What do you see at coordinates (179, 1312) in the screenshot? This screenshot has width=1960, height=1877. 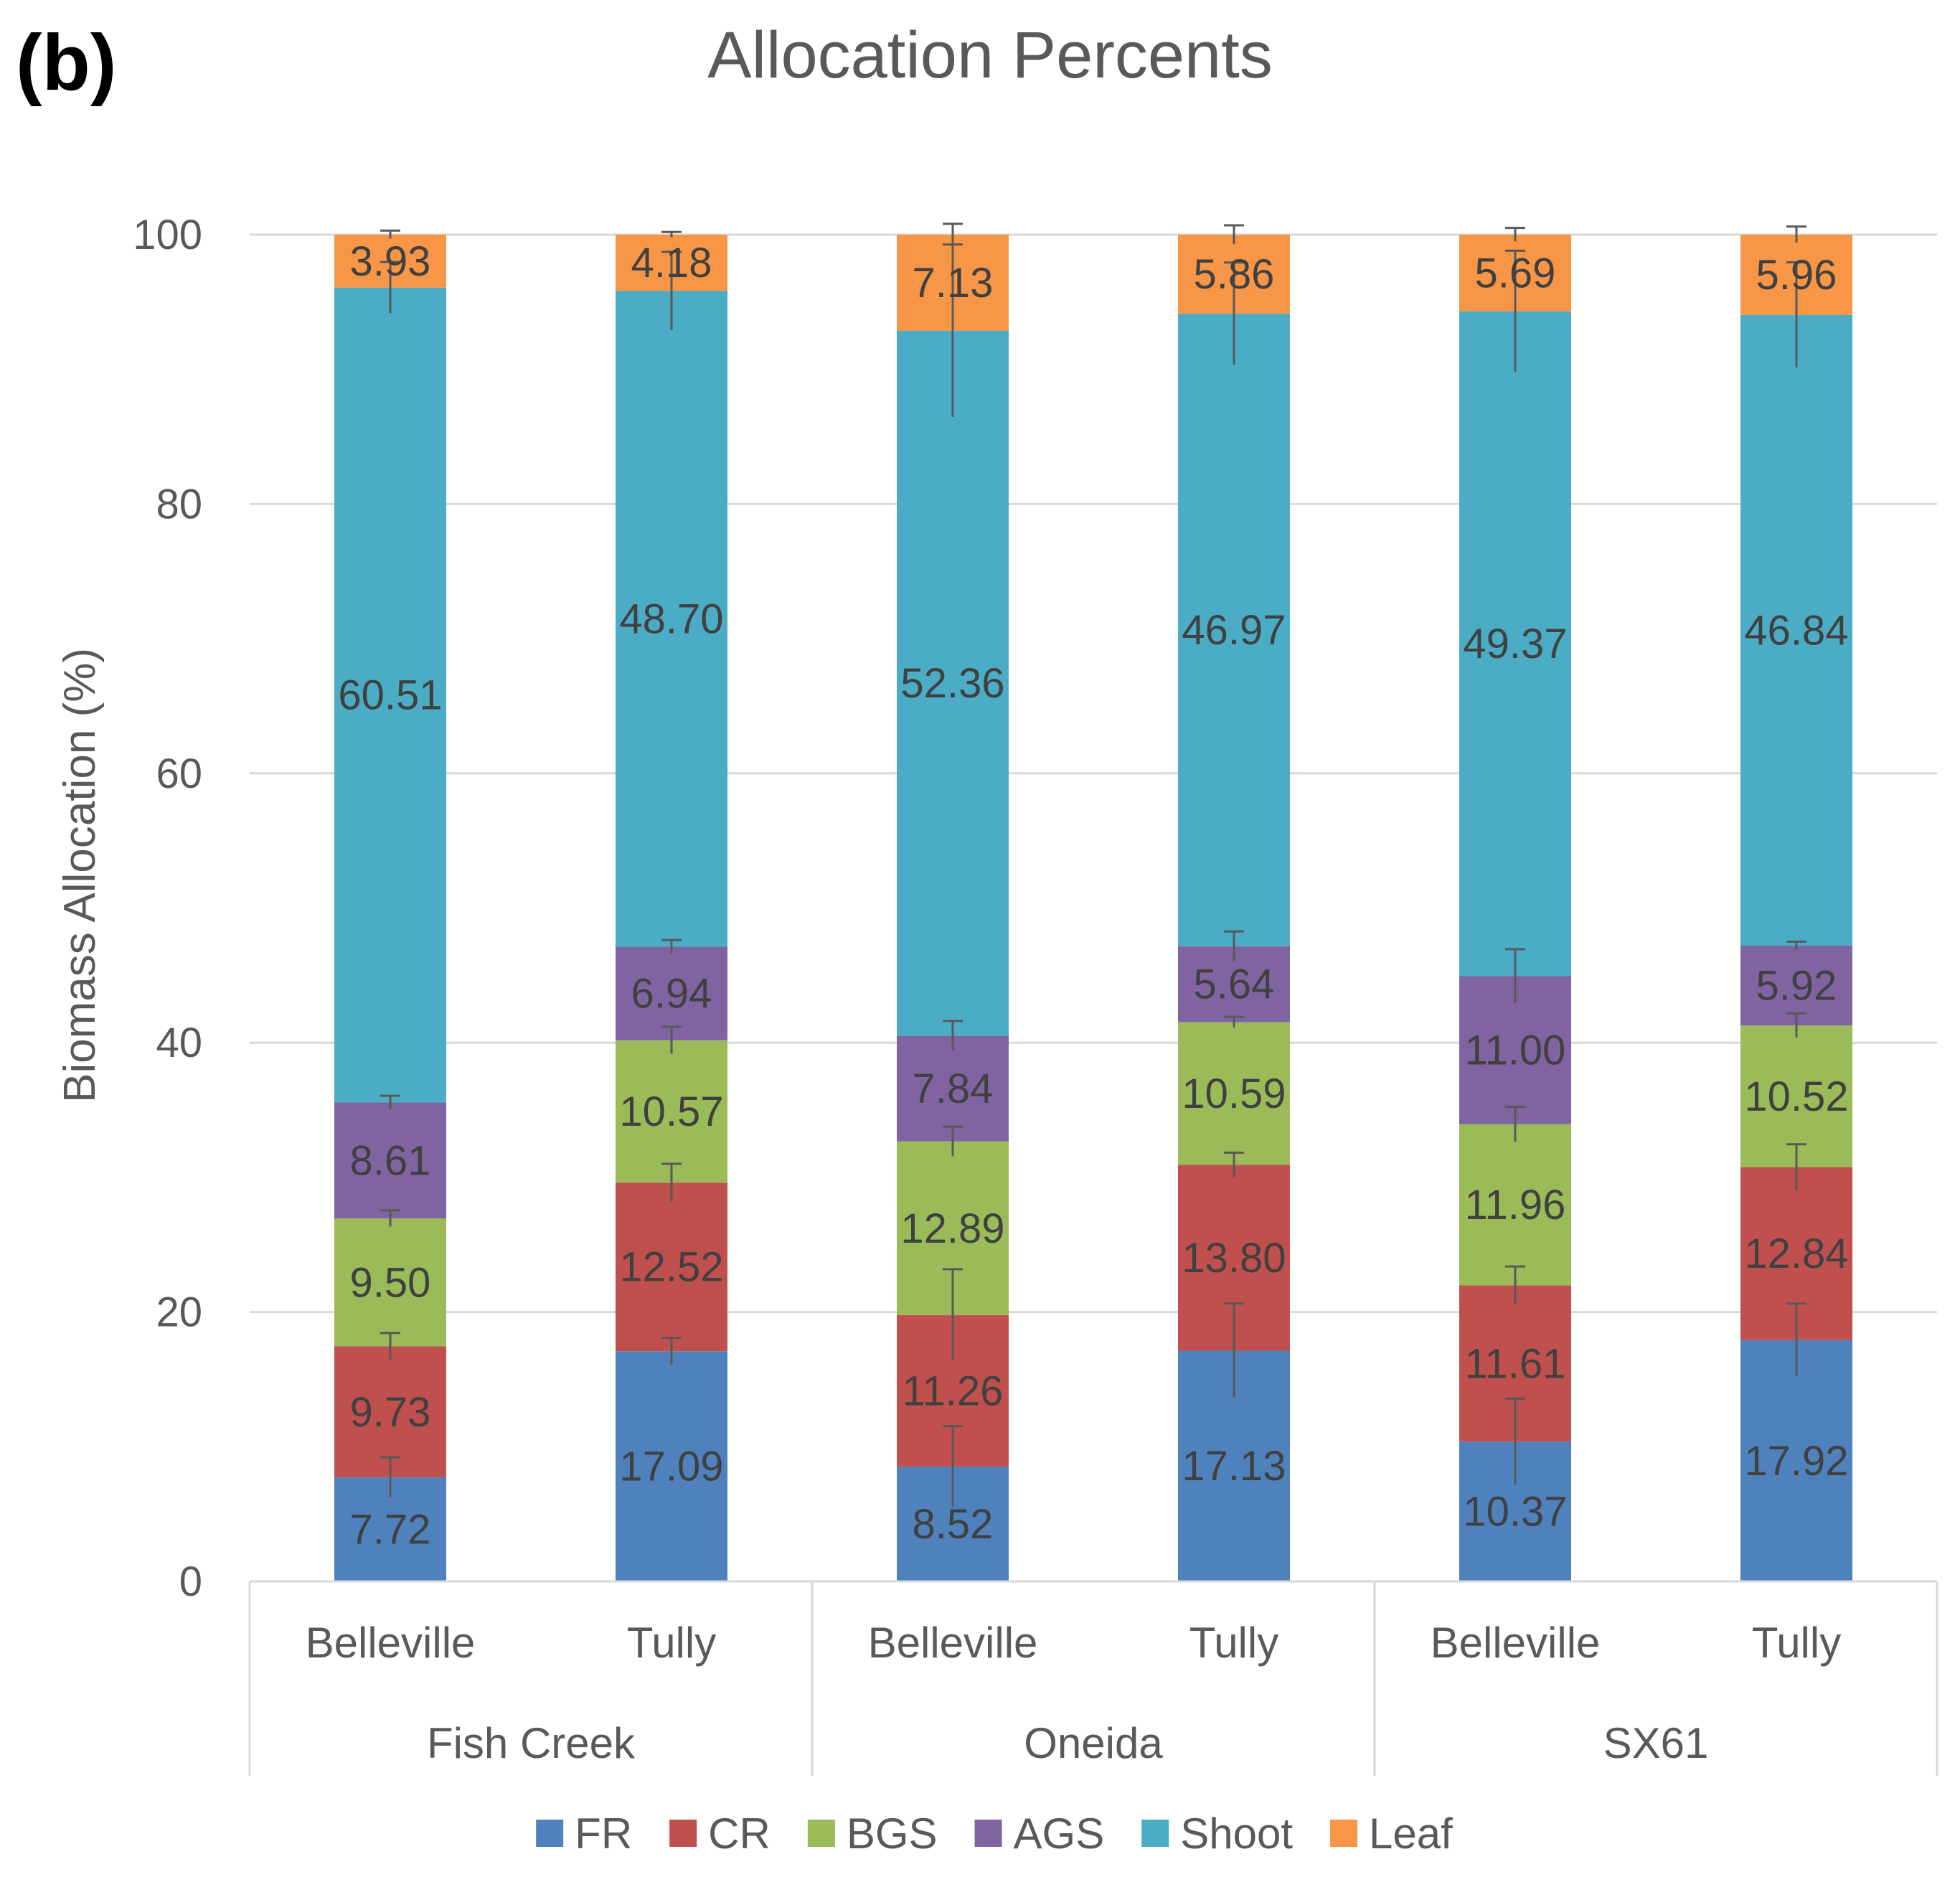 I see `y-tick-label: 20` at bounding box center [179, 1312].